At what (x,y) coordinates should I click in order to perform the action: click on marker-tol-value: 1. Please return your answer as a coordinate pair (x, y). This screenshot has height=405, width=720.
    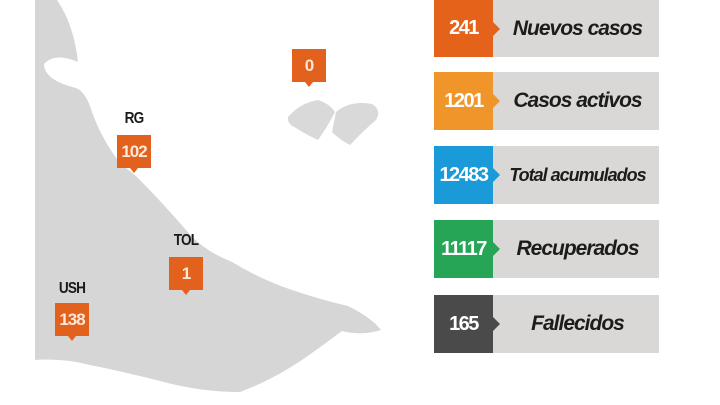
    Looking at the image, I should click on (186, 276).